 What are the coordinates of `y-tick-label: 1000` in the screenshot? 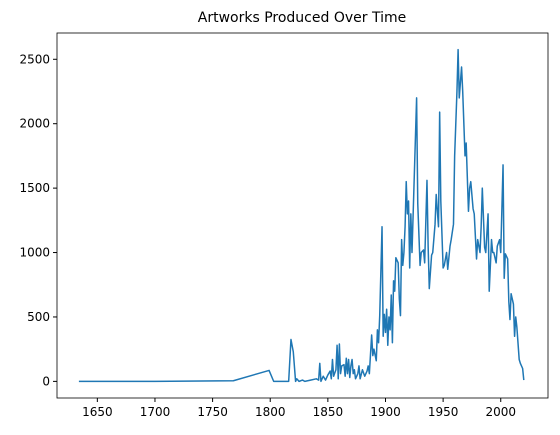 It's located at (34, 253).